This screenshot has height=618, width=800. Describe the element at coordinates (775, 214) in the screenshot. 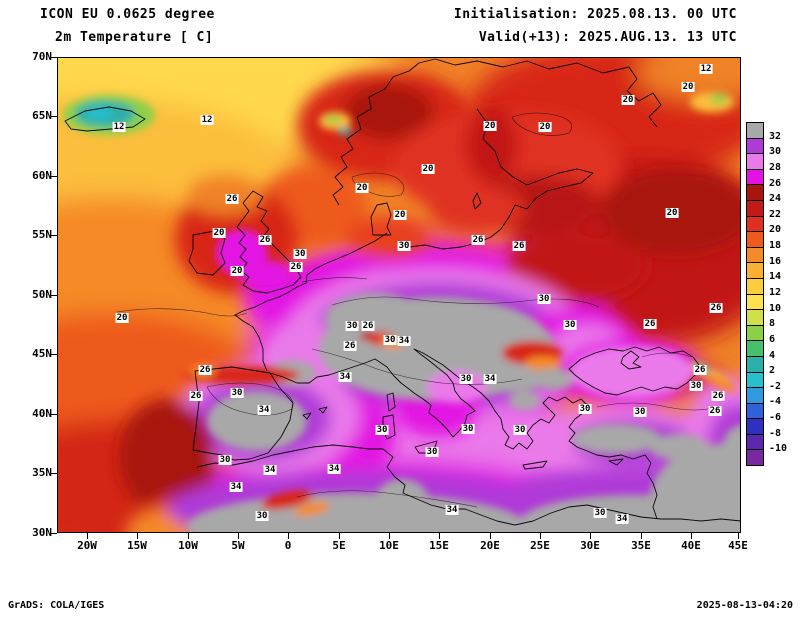

I see `colorbar-value: 22` at that location.